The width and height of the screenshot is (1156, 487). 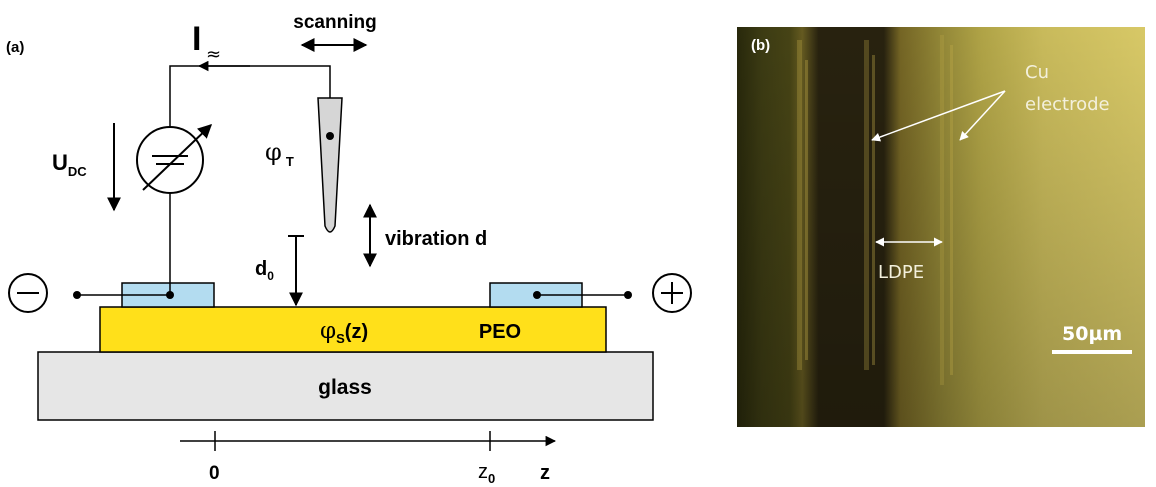 I want to click on peo-label: PEO, so click(x=500, y=332).